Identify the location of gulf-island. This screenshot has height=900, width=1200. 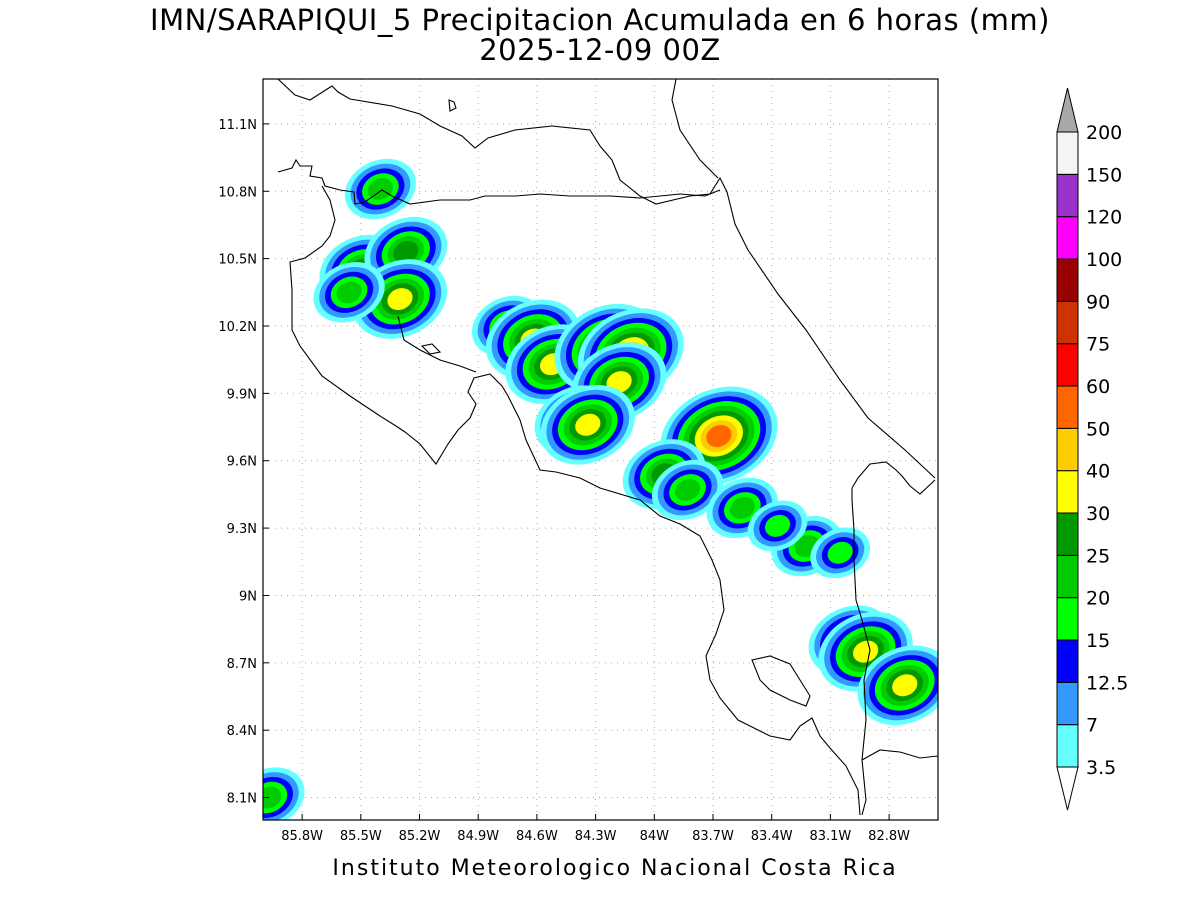
(431, 349).